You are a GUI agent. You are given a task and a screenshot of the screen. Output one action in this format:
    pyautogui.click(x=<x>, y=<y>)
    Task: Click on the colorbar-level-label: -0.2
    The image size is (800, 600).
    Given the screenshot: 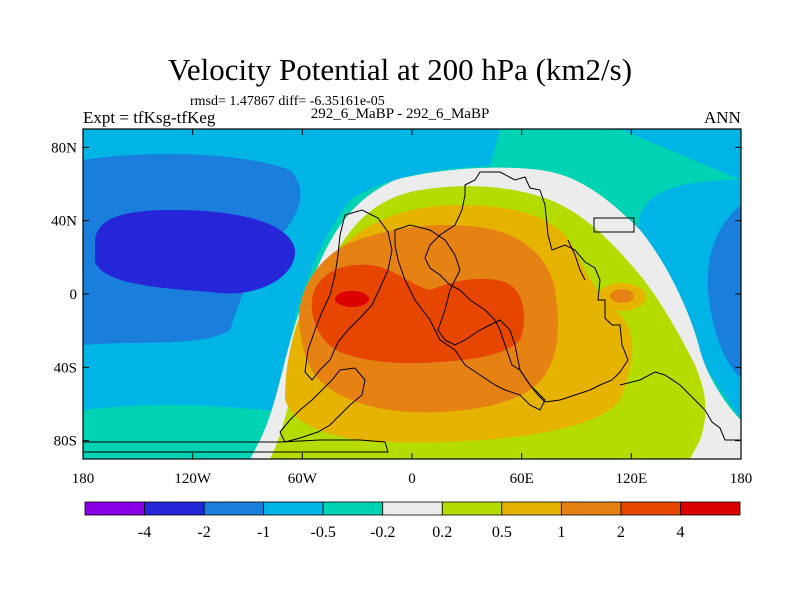 What is the action you would take?
    pyautogui.click(x=382, y=532)
    